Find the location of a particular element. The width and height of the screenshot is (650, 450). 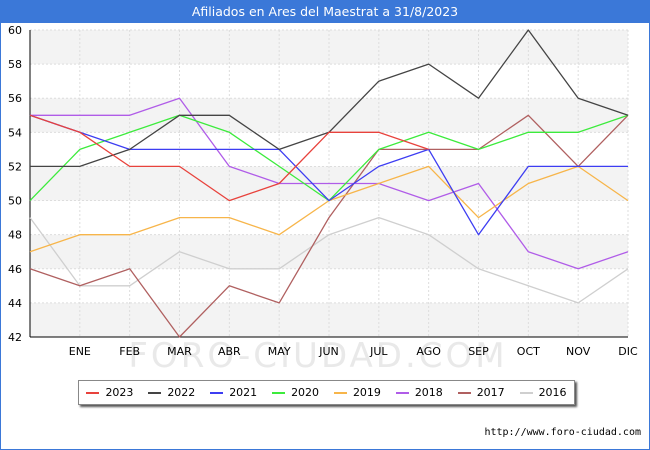

legend-item-2017: 2017 is located at coordinates (481, 392).